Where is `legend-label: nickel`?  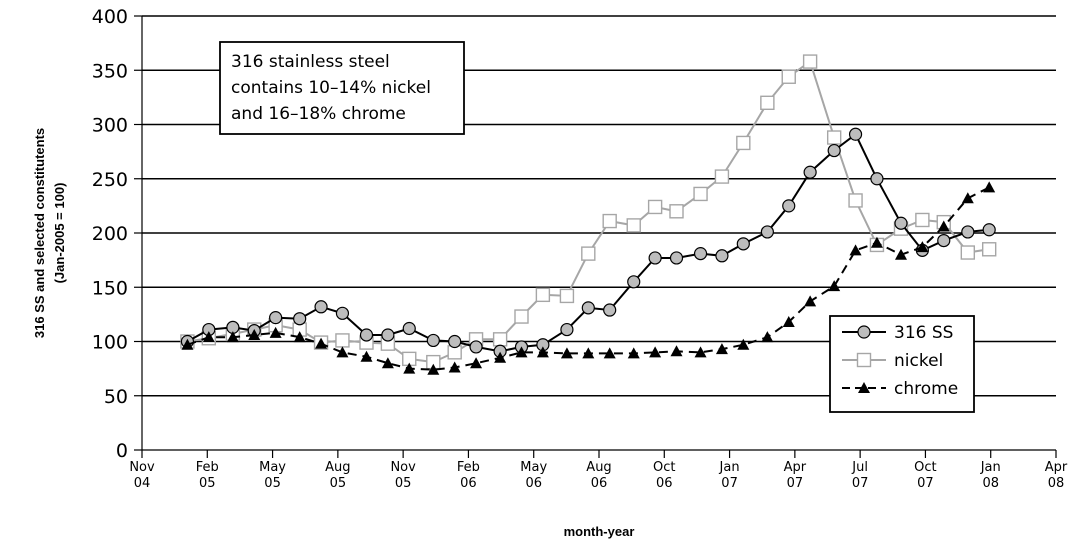 legend-label: nickel is located at coordinates (918, 361).